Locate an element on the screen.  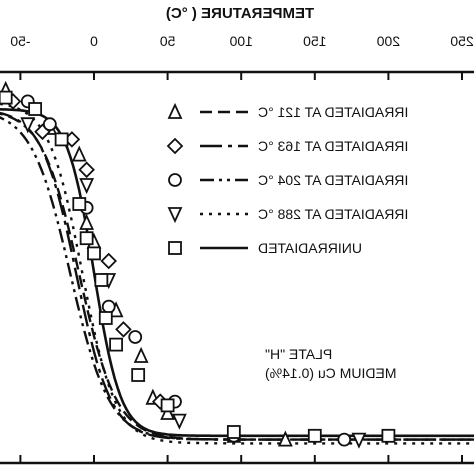
x-tick-label: 0 is located at coordinates (94, 41).